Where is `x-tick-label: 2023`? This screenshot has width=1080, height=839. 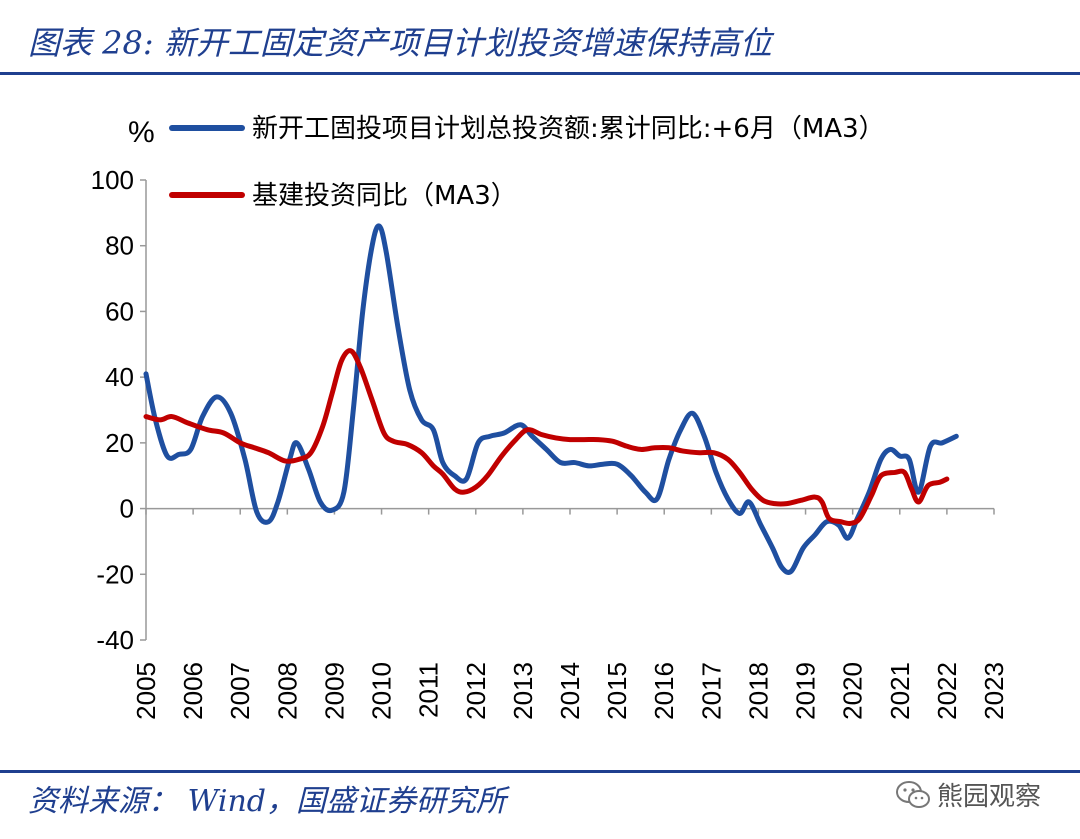 x-tick-label: 2023 is located at coordinates (994, 691).